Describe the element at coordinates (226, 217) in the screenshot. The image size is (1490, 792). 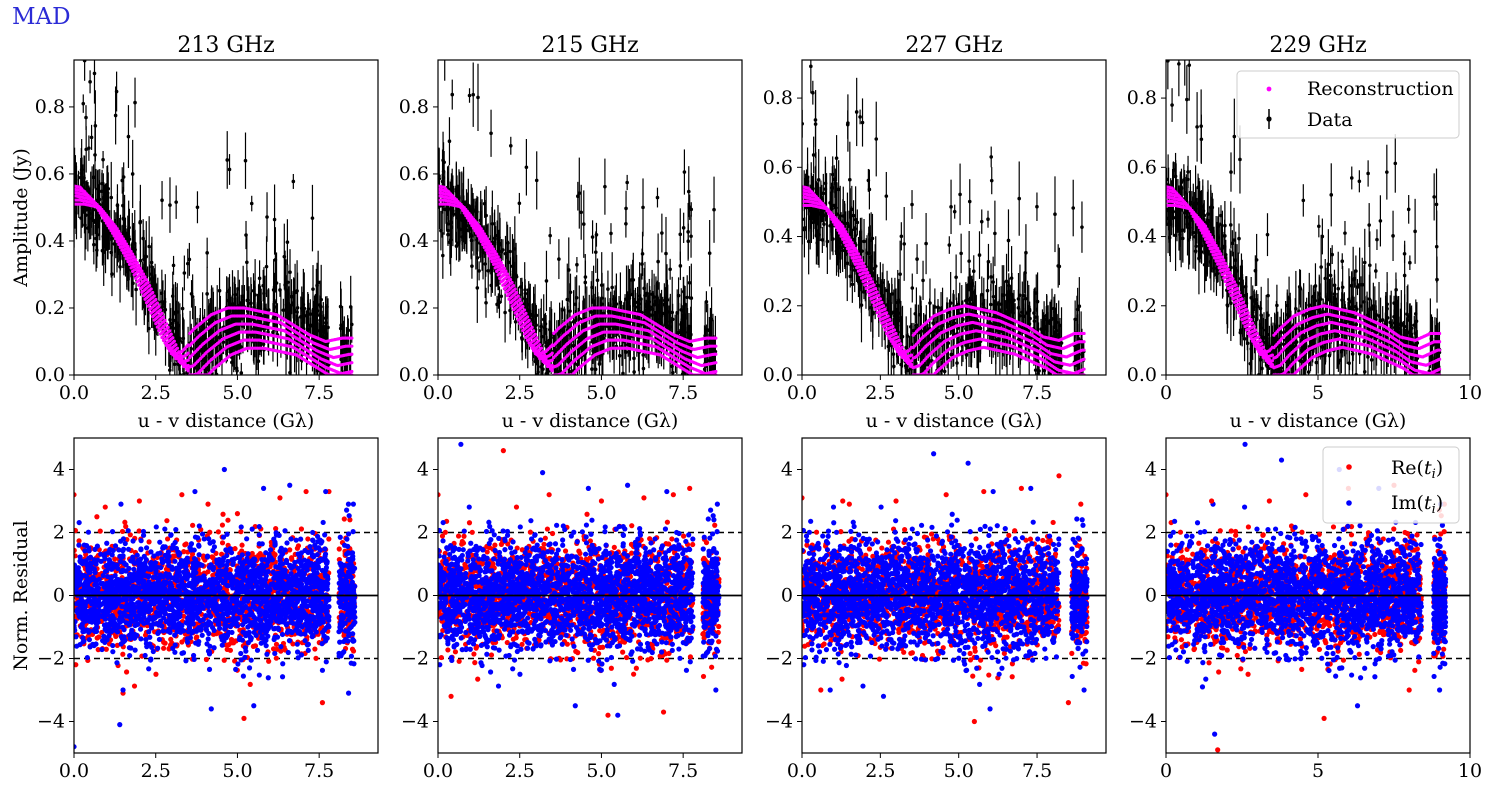
I see `axes-frame` at that location.